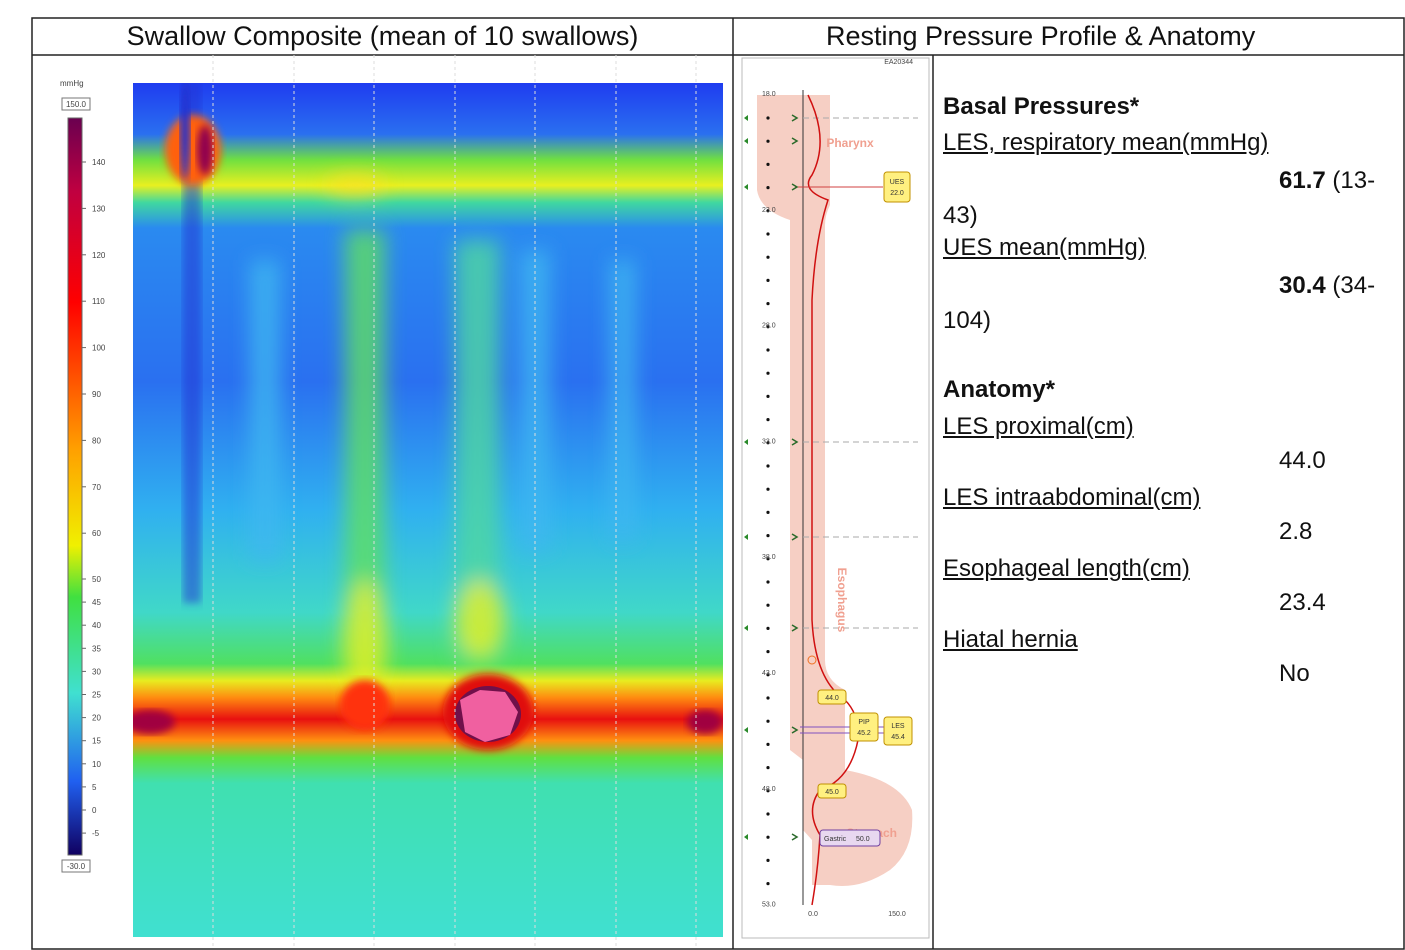 Image resolution: width=1405 pixels, height=950 pixels. I want to click on depth-label: 43.0, so click(769, 673).